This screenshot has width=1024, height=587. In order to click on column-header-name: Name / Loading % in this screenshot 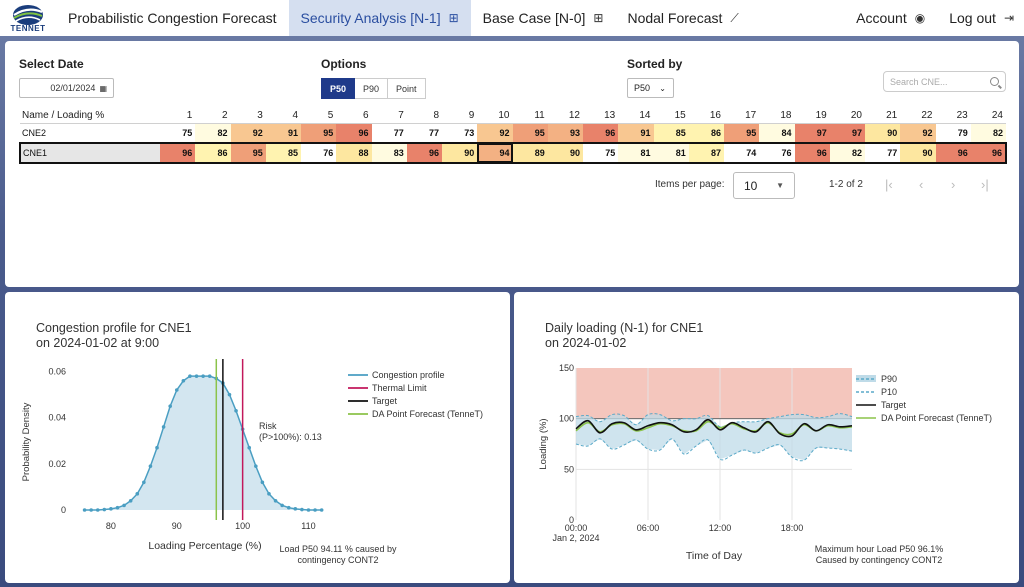, I will do `click(63, 115)`.